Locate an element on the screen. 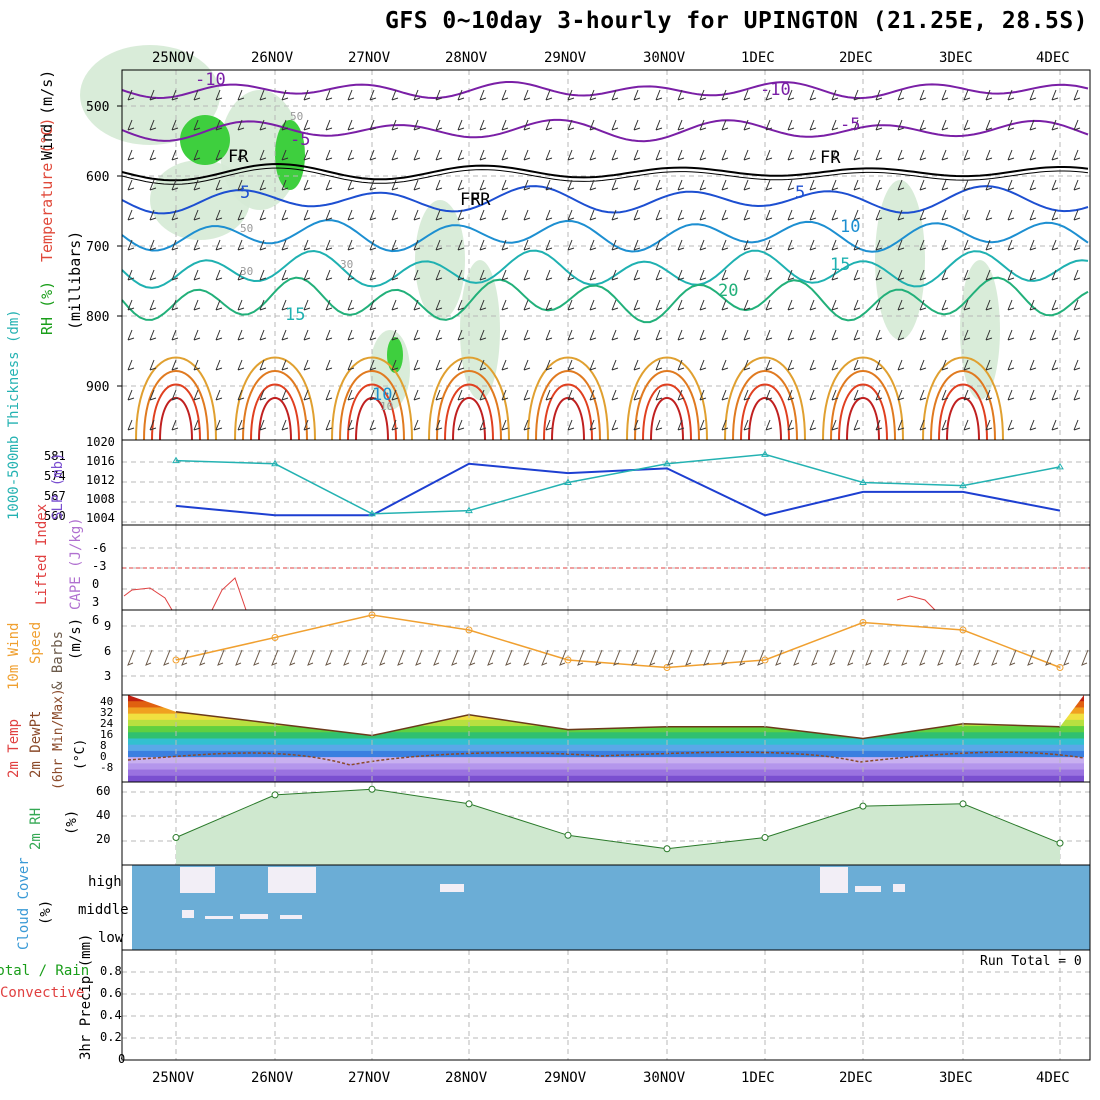 Image resolution: width=1100 pixels, height=1100 pixels. y-tick-label: 1016 is located at coordinates (100, 461).